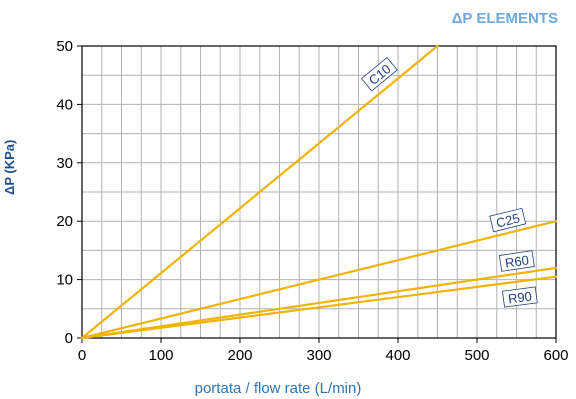 The width and height of the screenshot is (576, 399). What do you see at coordinates (319, 307) in the screenshot?
I see `series-line-r90` at bounding box center [319, 307].